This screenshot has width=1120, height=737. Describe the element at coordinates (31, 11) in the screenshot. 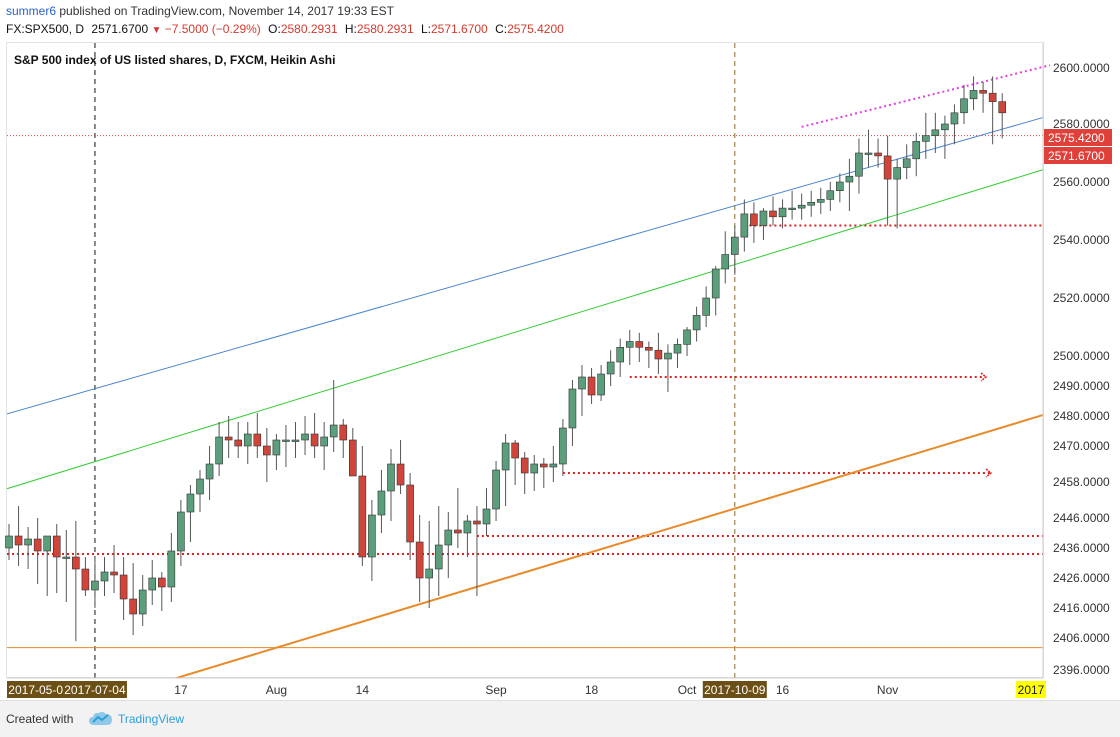

I see `author-link: summer6` at that location.